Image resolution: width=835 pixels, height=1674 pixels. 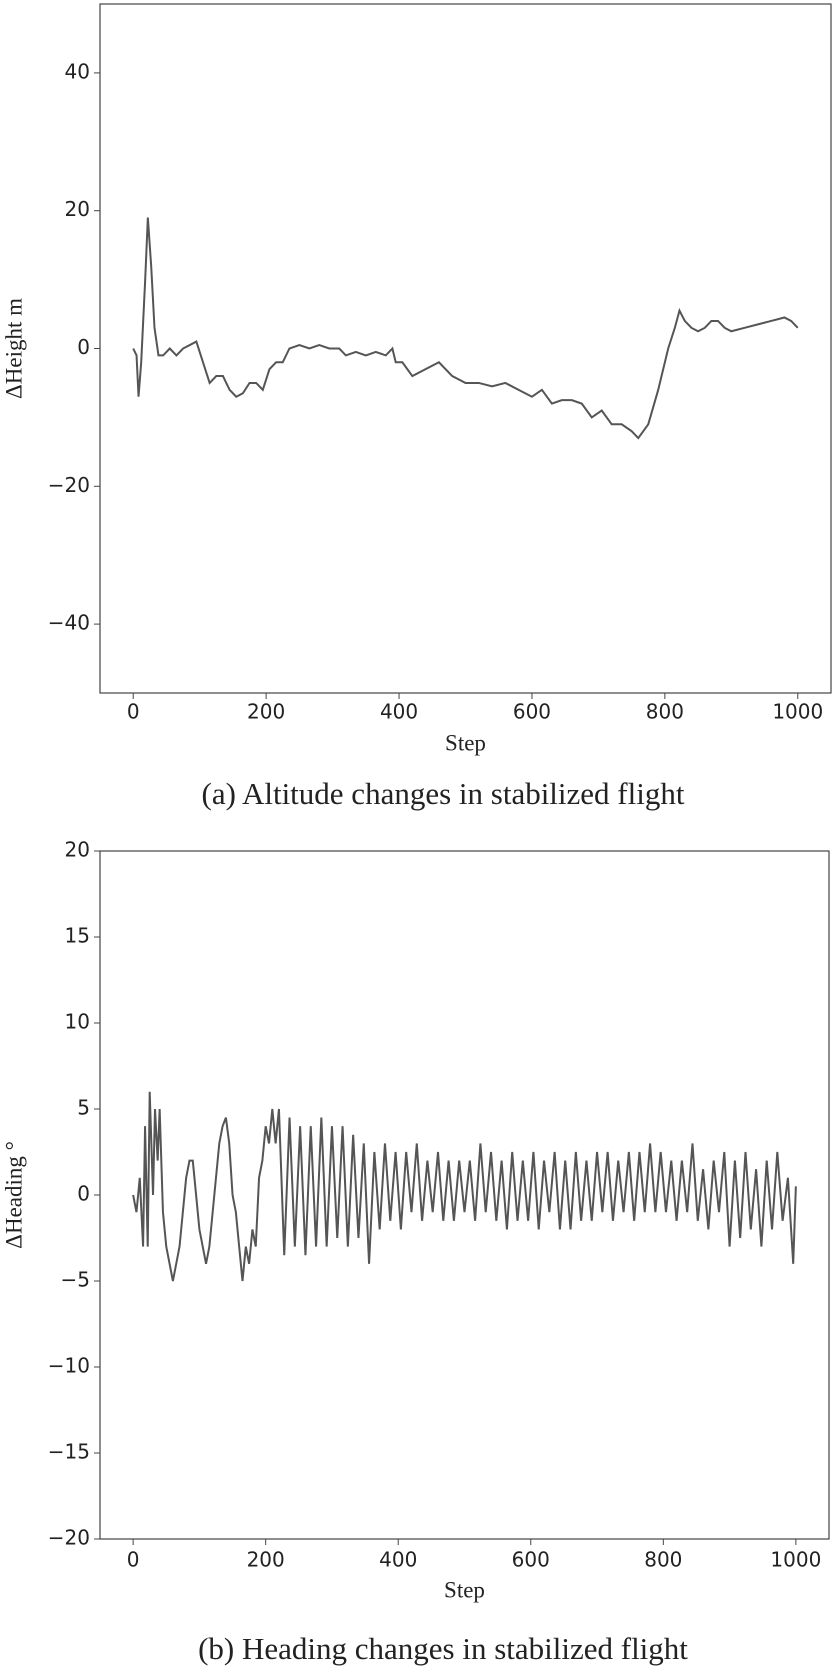 What do you see at coordinates (77, 1022) in the screenshot?
I see `y-tick-label: 10` at bounding box center [77, 1022].